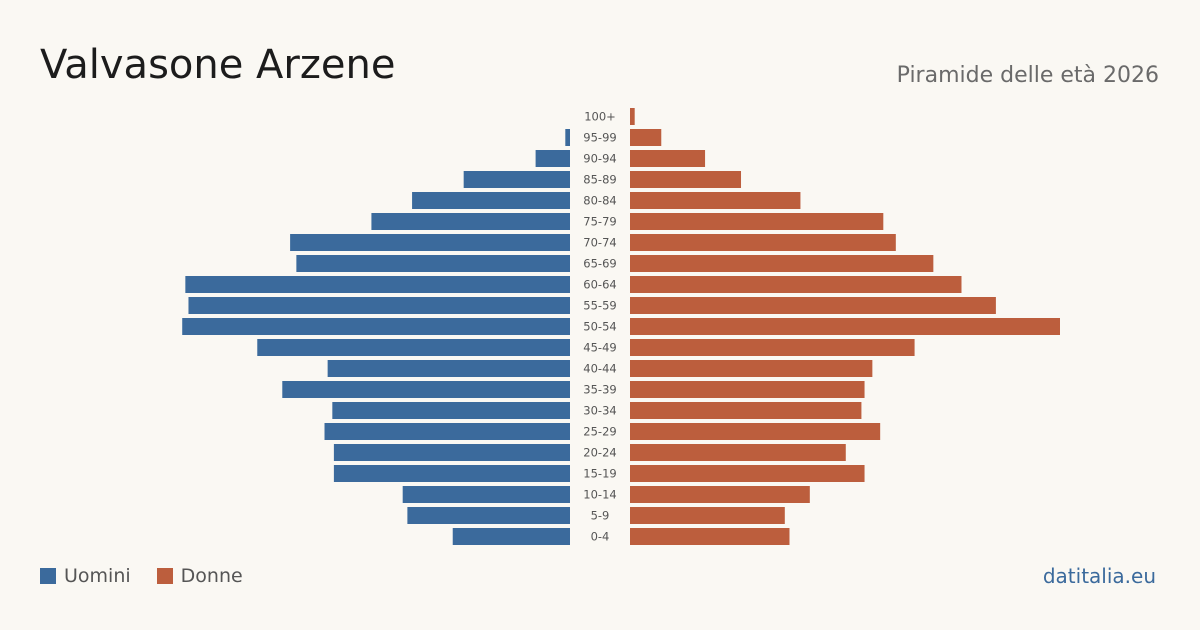  I want to click on legend-item-women: Donne, so click(199, 576).